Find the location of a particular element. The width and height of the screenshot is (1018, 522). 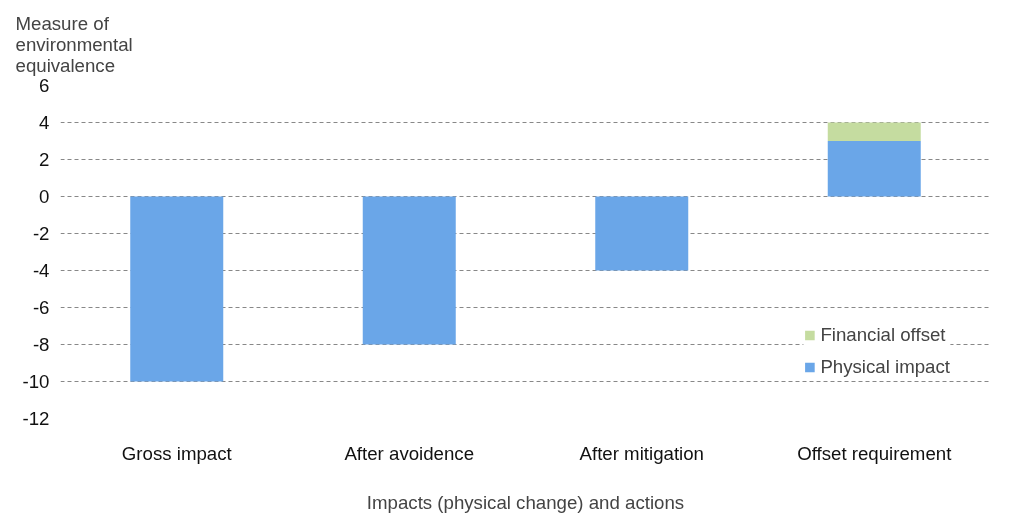

y-tick-label: -12 is located at coordinates (36, 418).